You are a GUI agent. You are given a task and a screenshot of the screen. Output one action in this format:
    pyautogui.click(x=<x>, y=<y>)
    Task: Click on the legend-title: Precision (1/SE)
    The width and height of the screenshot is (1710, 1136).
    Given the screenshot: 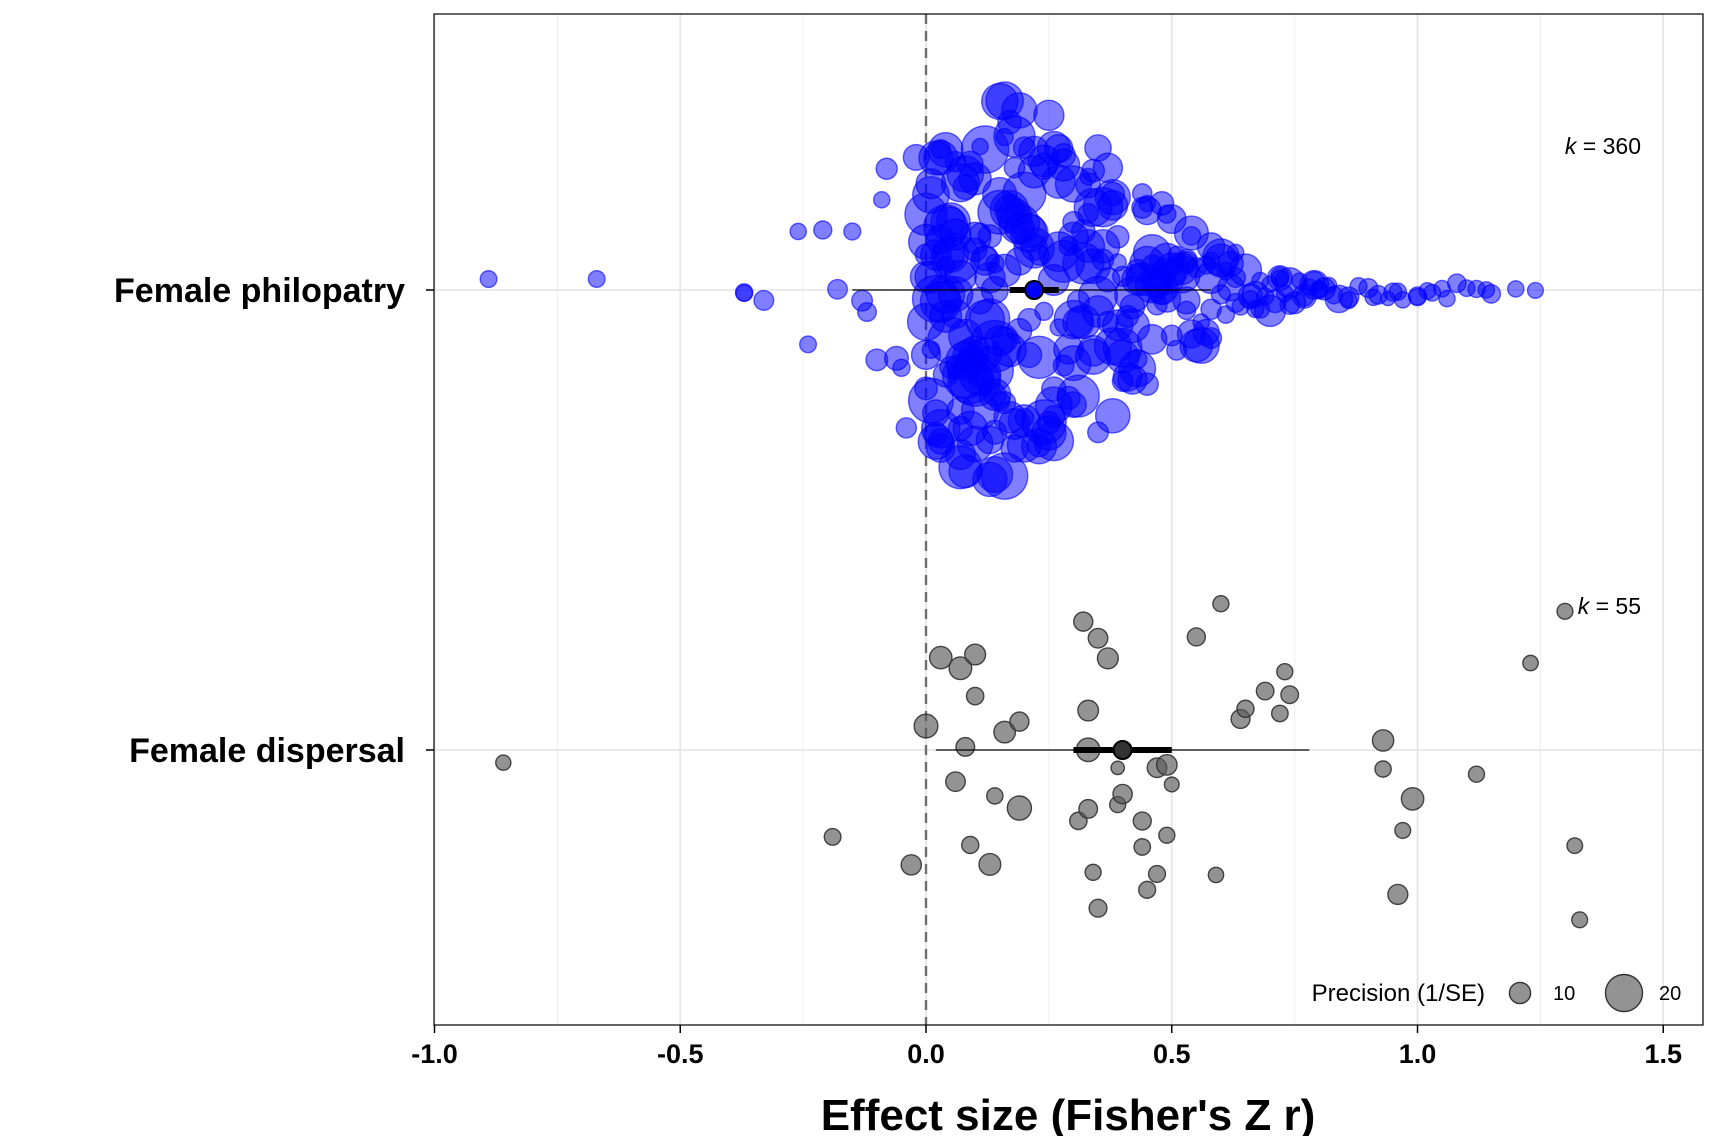 What is the action you would take?
    pyautogui.click(x=1398, y=993)
    